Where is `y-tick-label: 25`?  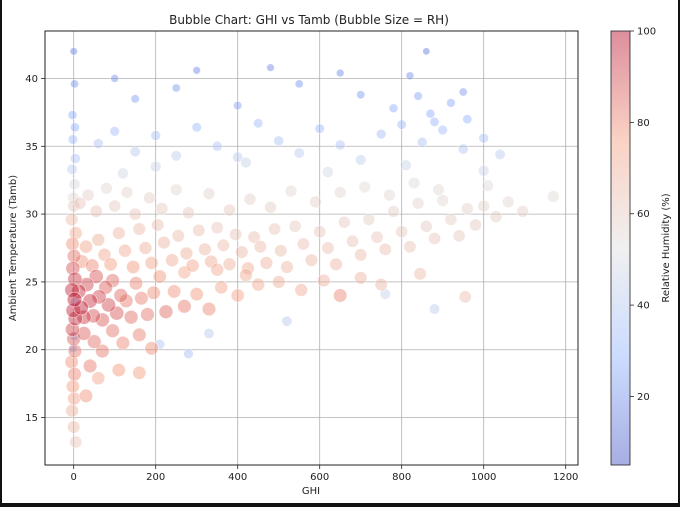
y-tick-label: 25 is located at coordinates (31, 282).